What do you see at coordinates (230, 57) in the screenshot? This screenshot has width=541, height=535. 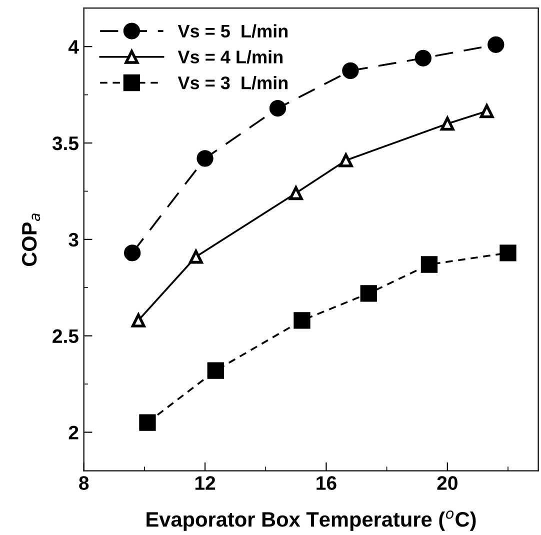 I see `legend-label: Vs = 4 L/min` at bounding box center [230, 57].